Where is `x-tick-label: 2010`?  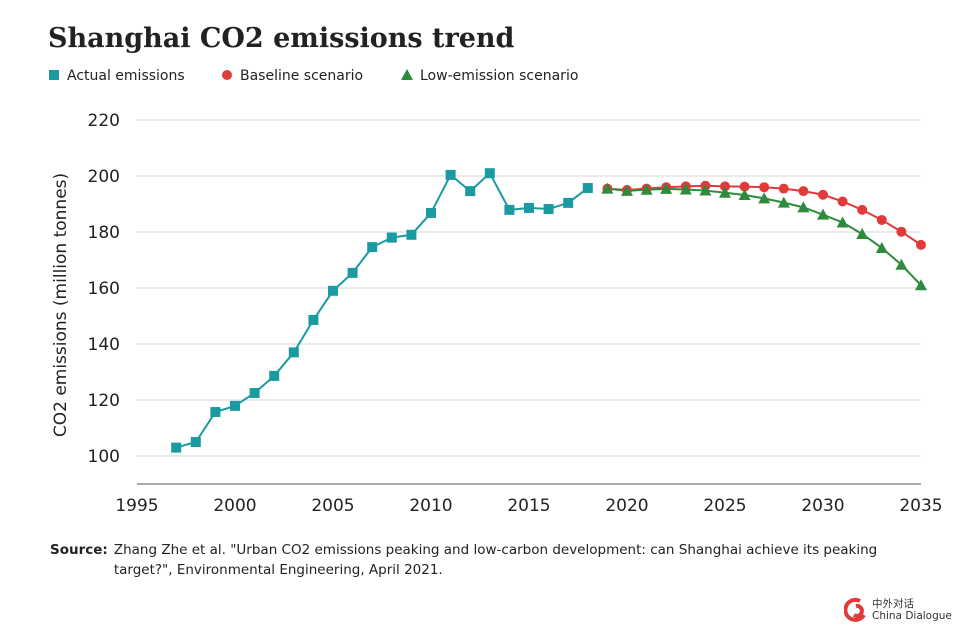 x-tick-label: 2010 is located at coordinates (430, 506).